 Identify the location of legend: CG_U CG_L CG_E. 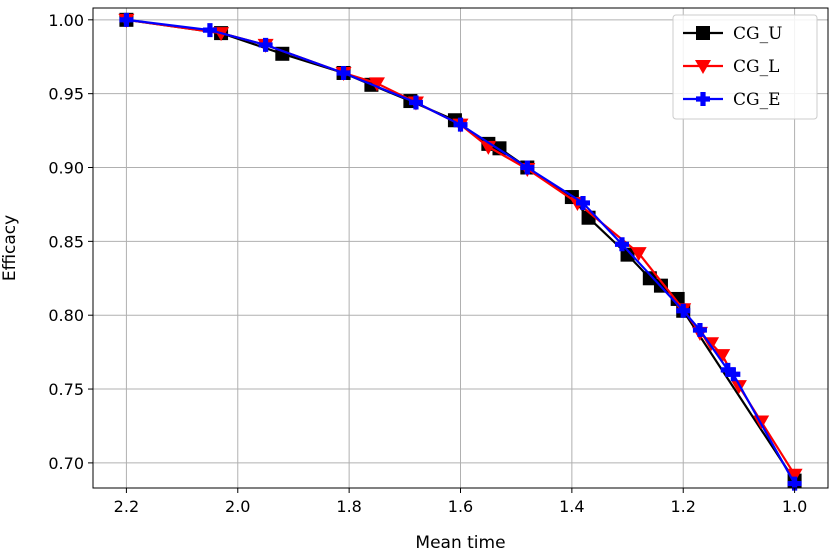
(745, 67).